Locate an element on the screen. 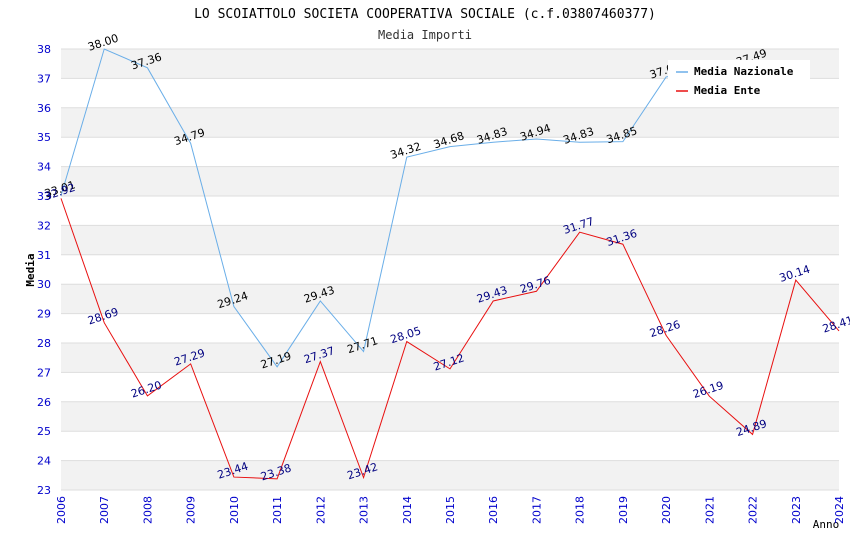  x-tick-label: 2012 is located at coordinates (320, 510).